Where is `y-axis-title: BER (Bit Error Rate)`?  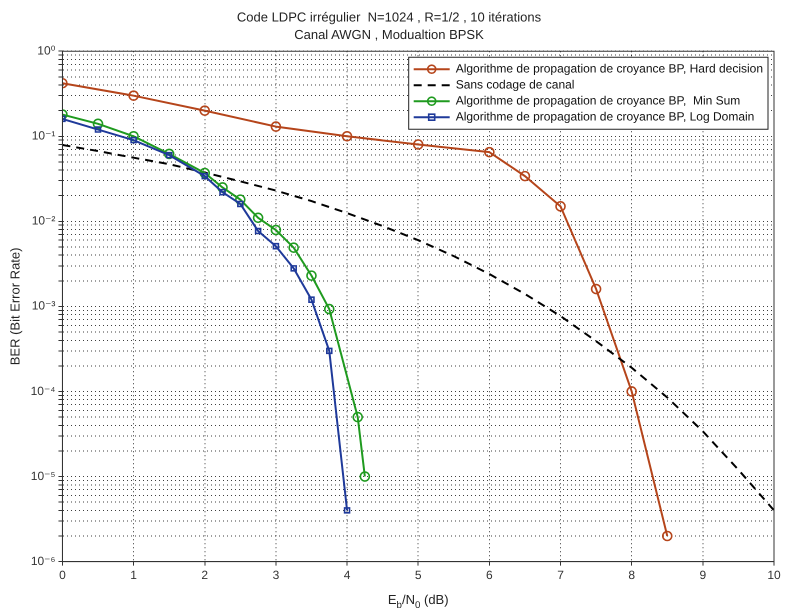 y-axis-title: BER (Bit Error Rate) is located at coordinates (14, 307).